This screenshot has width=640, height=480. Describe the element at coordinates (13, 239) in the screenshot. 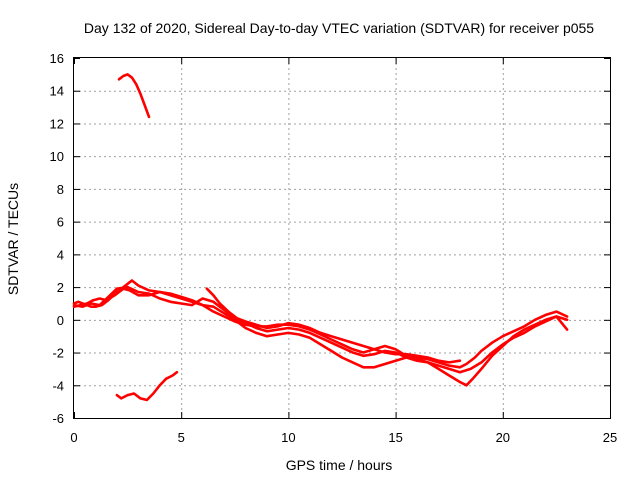

I see `y-axis-label: SDTVAR / TECUs` at that location.